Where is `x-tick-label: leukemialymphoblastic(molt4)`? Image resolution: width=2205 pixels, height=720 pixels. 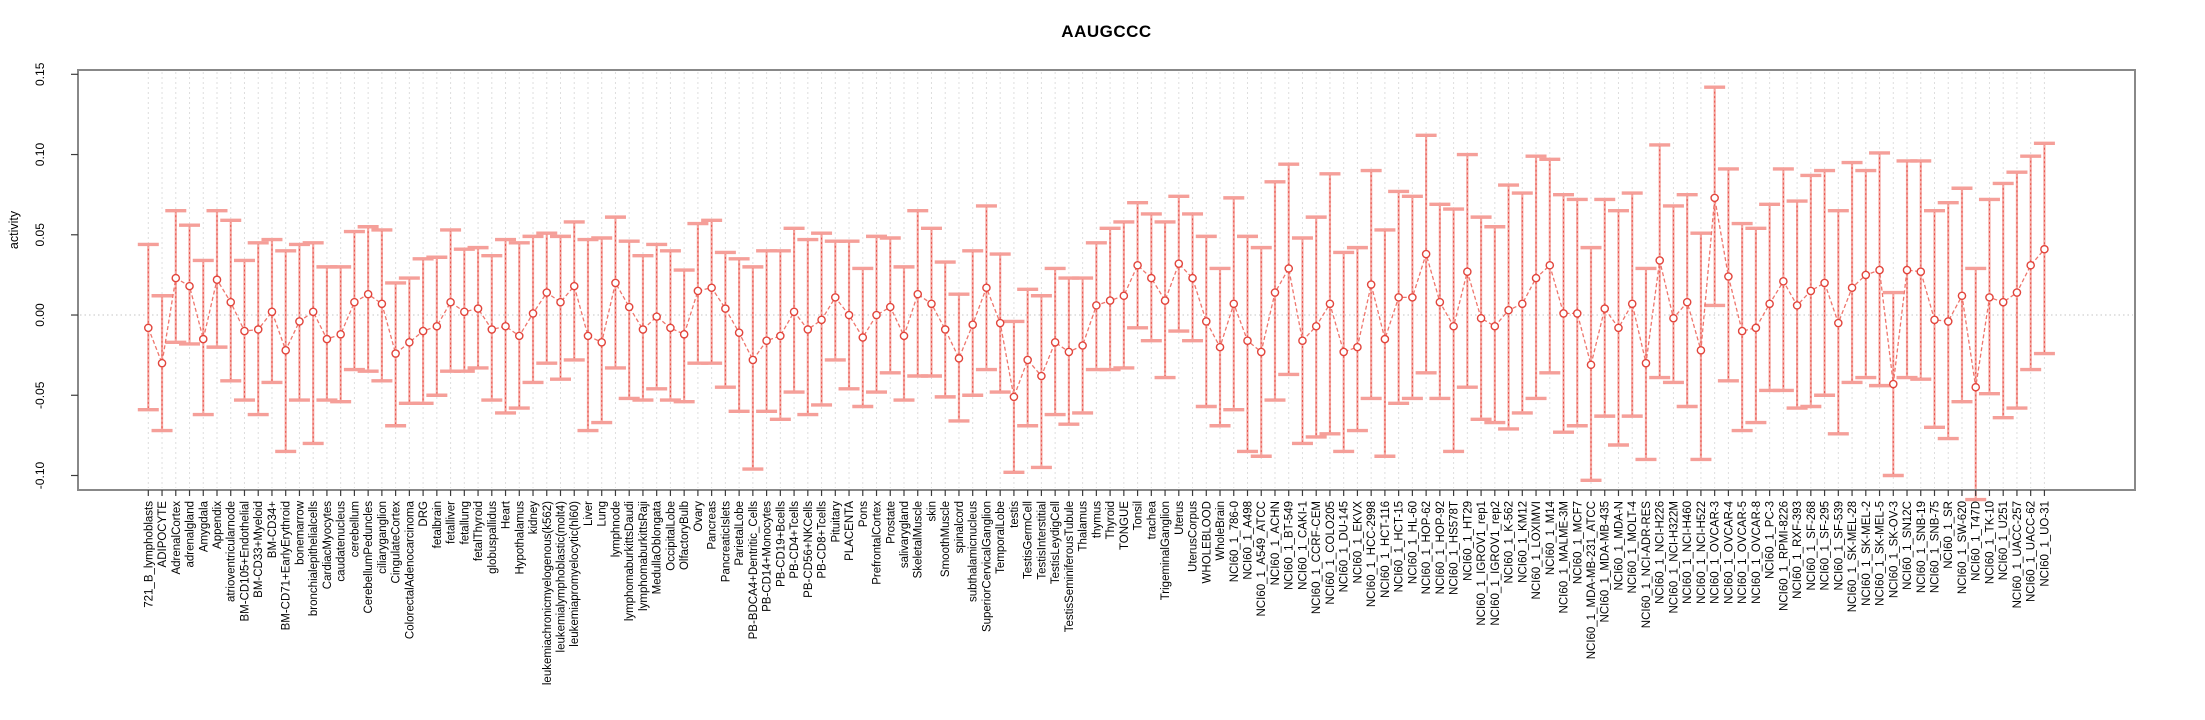
x-tick-label: leukemialymphoblastic(molt4) is located at coordinates (562, 577).